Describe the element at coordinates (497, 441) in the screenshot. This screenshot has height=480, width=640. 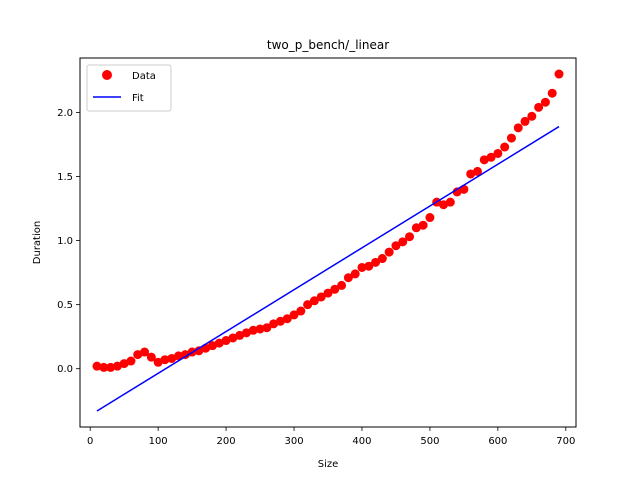
I see `x-tick-label: 600` at that location.